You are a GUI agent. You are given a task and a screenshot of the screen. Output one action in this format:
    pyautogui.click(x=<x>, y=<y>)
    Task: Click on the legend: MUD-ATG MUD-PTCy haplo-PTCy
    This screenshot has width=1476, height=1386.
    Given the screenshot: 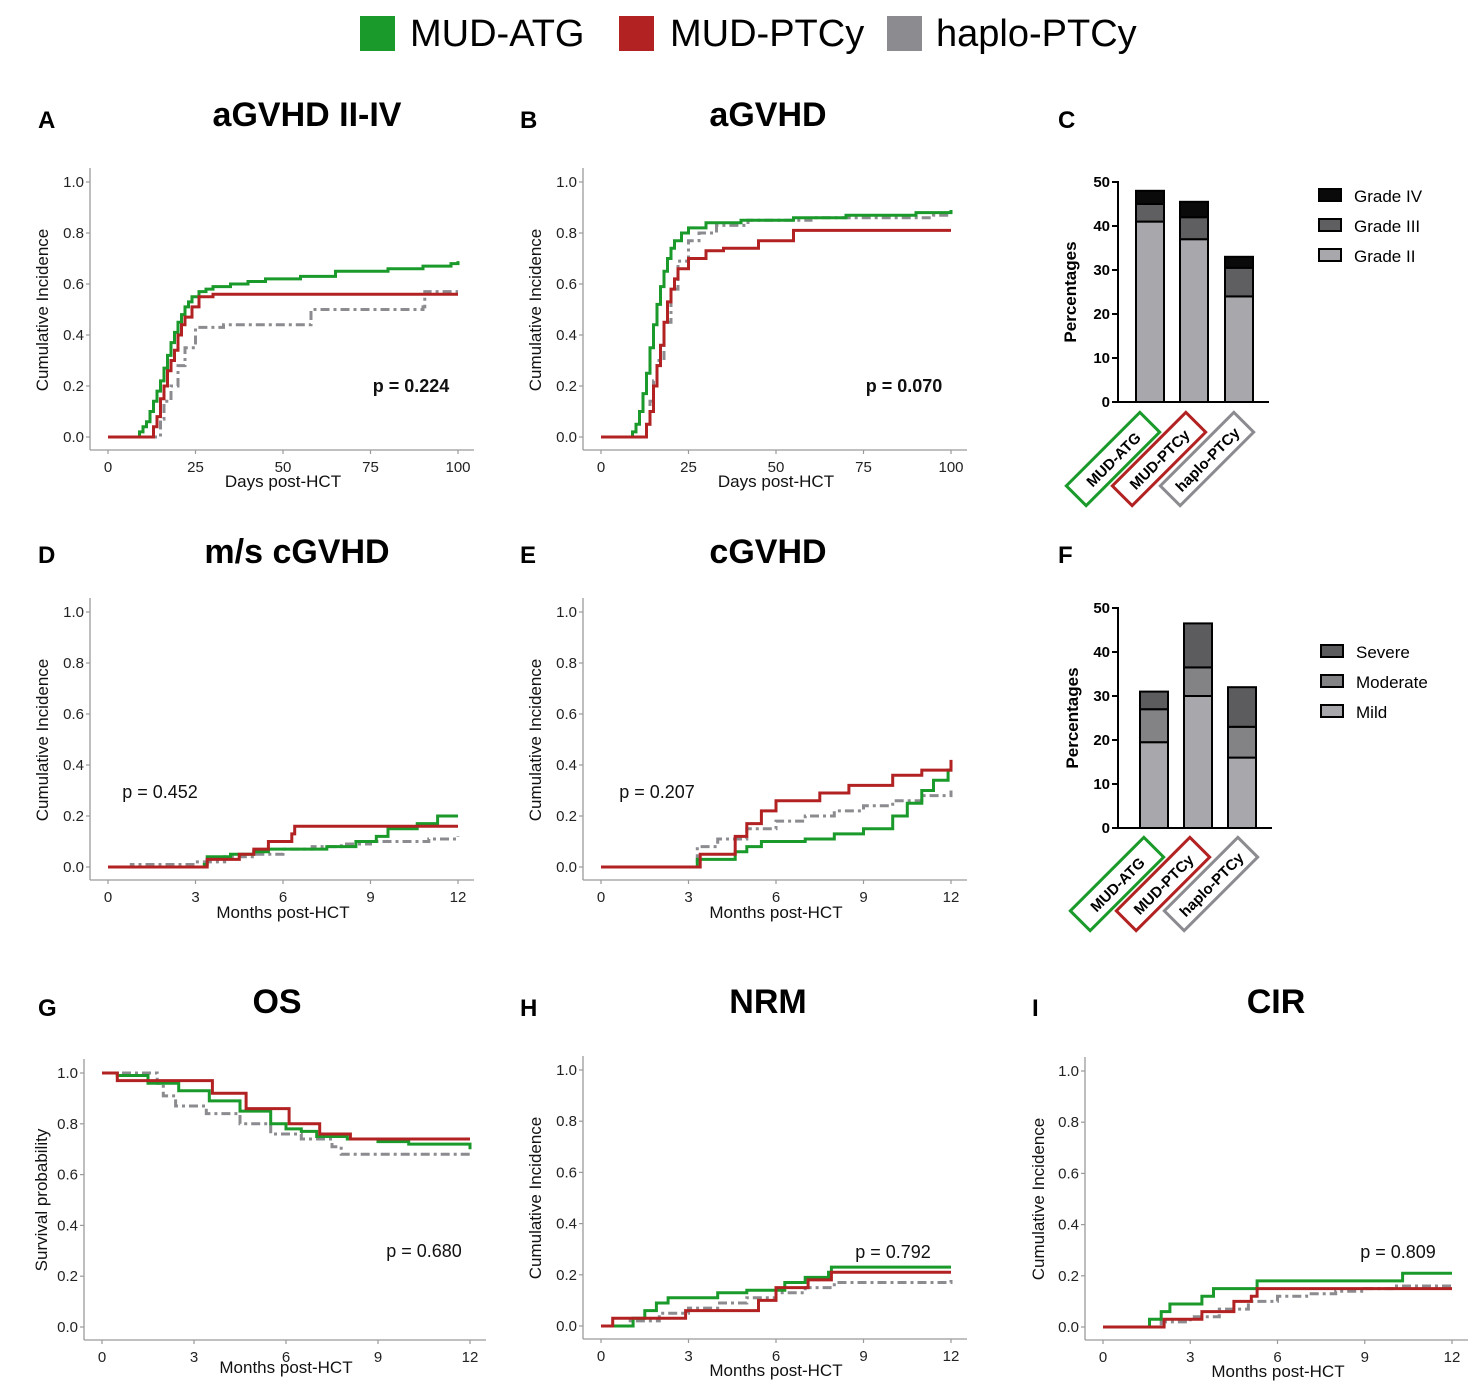 What is the action you would take?
    pyautogui.click(x=748, y=34)
    